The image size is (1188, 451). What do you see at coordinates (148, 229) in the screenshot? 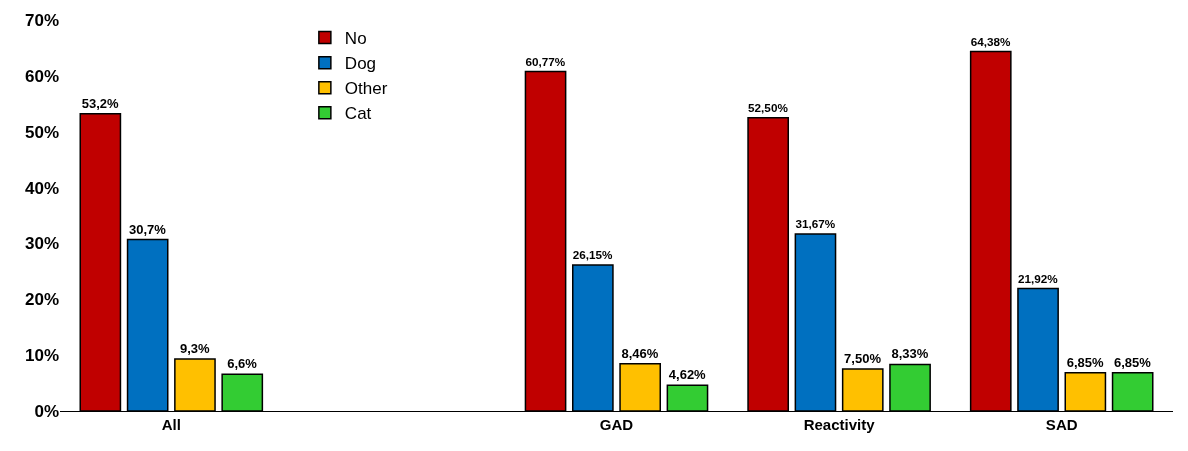
I see `data-label: 30,7%` at bounding box center [148, 229].